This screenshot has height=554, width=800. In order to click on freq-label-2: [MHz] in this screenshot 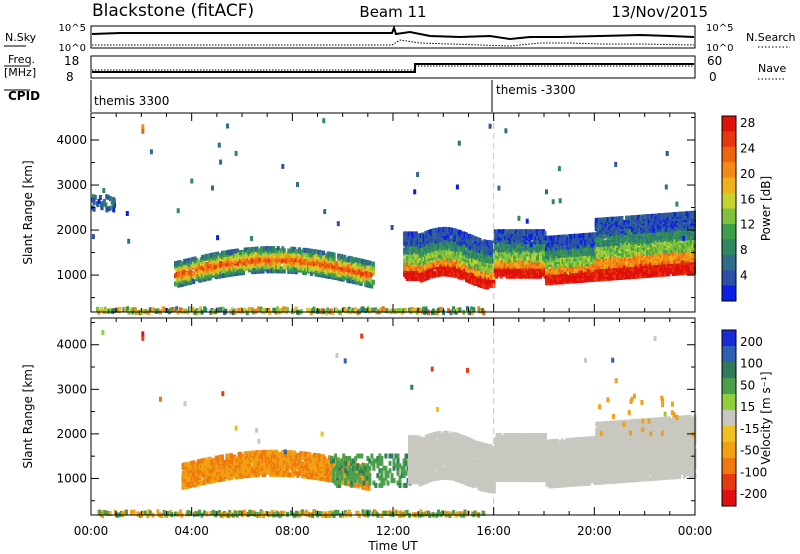, I will do `click(20, 72)`.